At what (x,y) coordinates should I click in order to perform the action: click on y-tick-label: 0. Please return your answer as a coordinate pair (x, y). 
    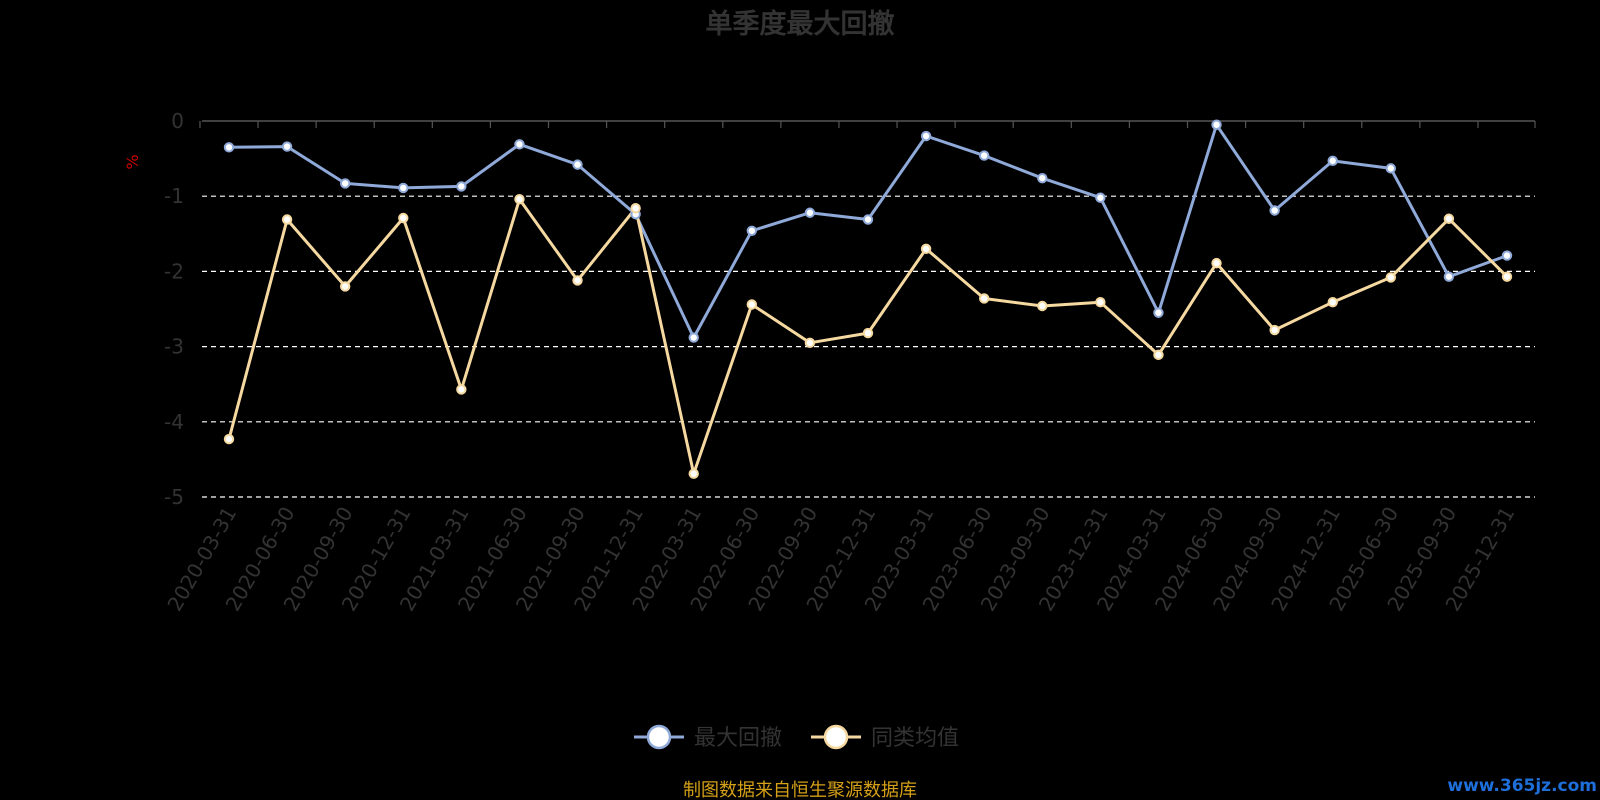
    Looking at the image, I should click on (177, 121).